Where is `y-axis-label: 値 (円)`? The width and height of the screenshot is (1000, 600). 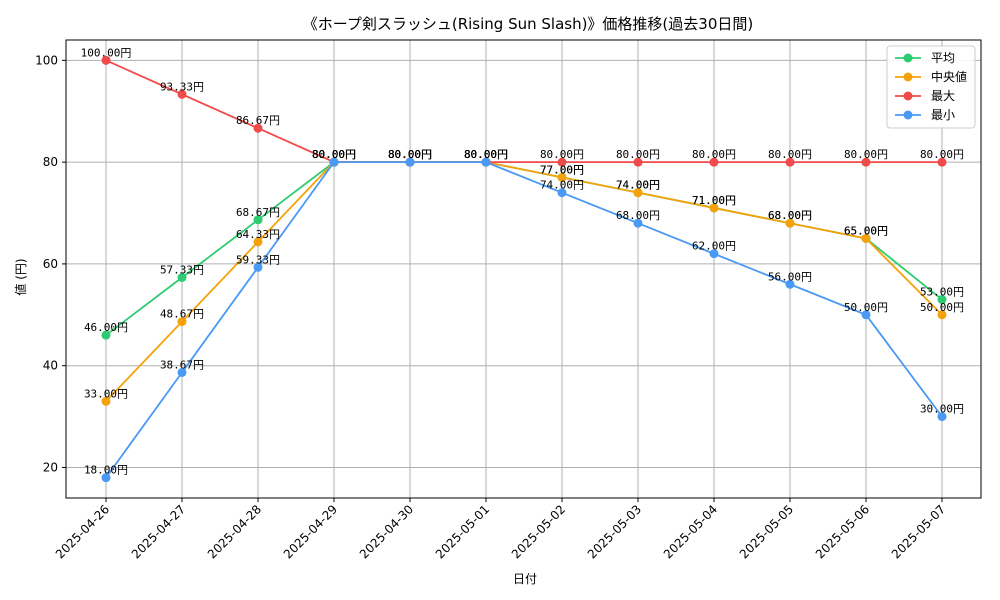 y-axis-label: 値 (円) is located at coordinates (20, 276).